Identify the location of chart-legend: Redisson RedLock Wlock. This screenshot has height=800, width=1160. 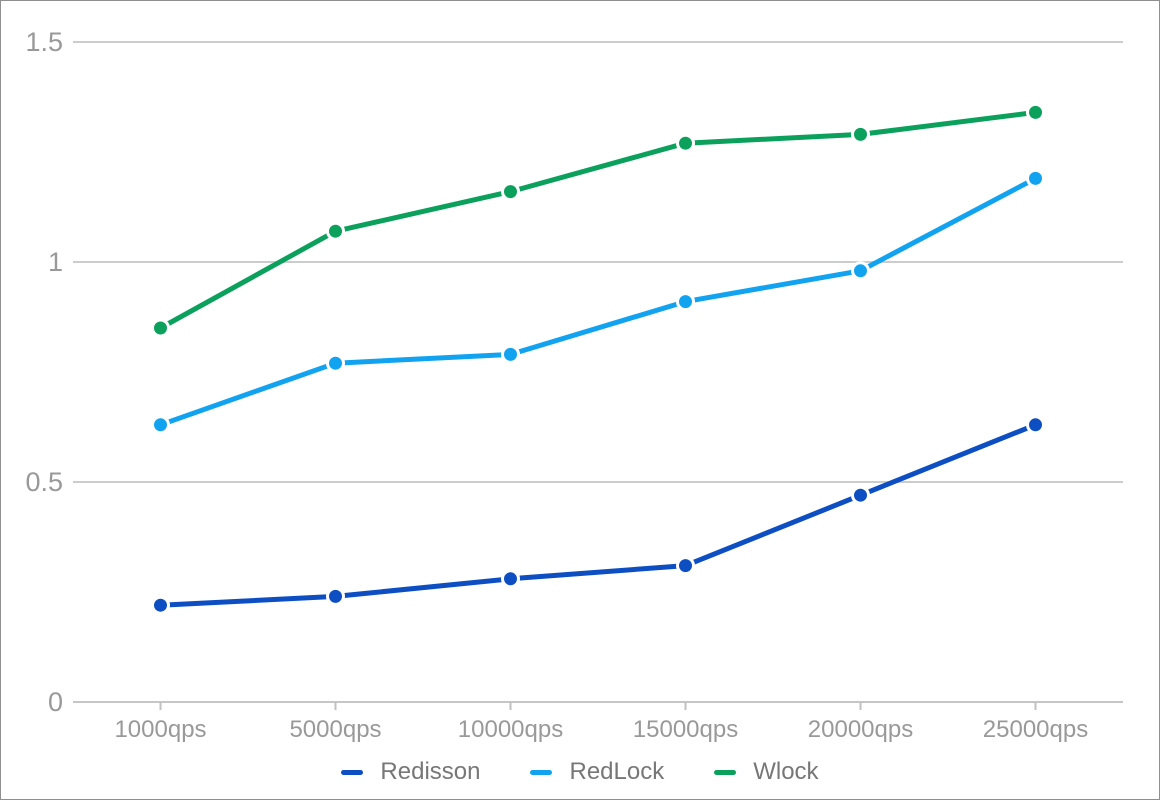
(580, 772).